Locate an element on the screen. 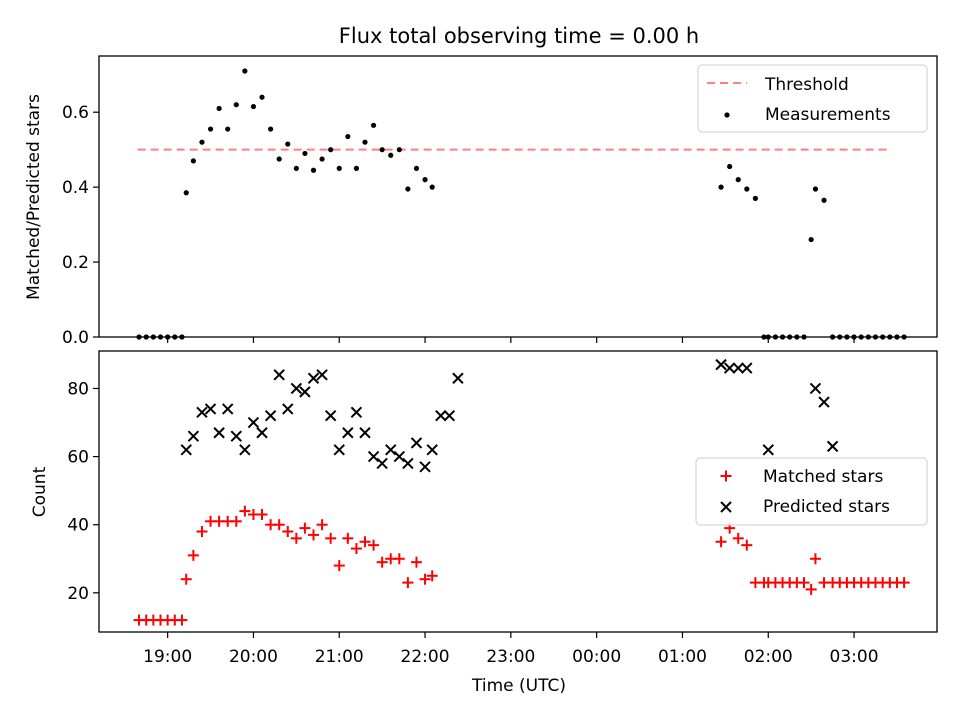 Image resolution: width=960 pixels, height=720 pixels. legend-predicted-swatch is located at coordinates (726, 507).